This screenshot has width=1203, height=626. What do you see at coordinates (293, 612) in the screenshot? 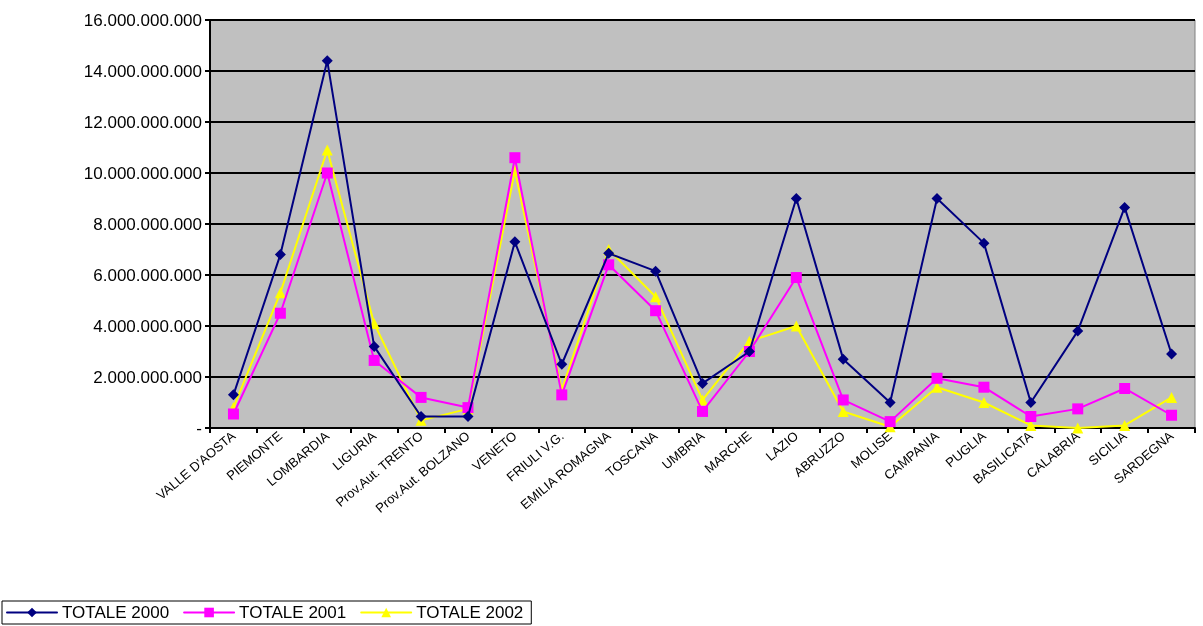
I see `legend-label: TOTALE 2001` at bounding box center [293, 612].